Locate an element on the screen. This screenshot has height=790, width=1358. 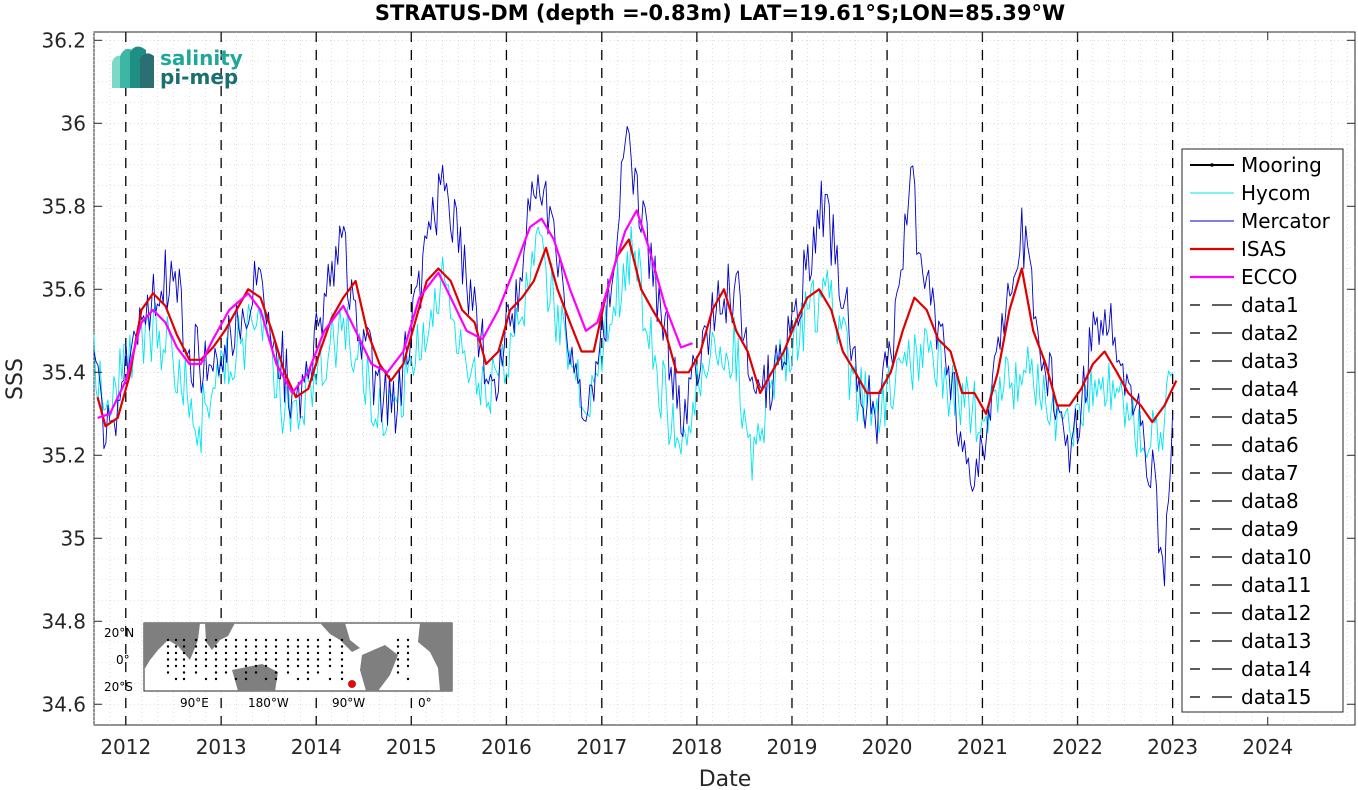
map-lon-90e: 90°E is located at coordinates (194, 703).